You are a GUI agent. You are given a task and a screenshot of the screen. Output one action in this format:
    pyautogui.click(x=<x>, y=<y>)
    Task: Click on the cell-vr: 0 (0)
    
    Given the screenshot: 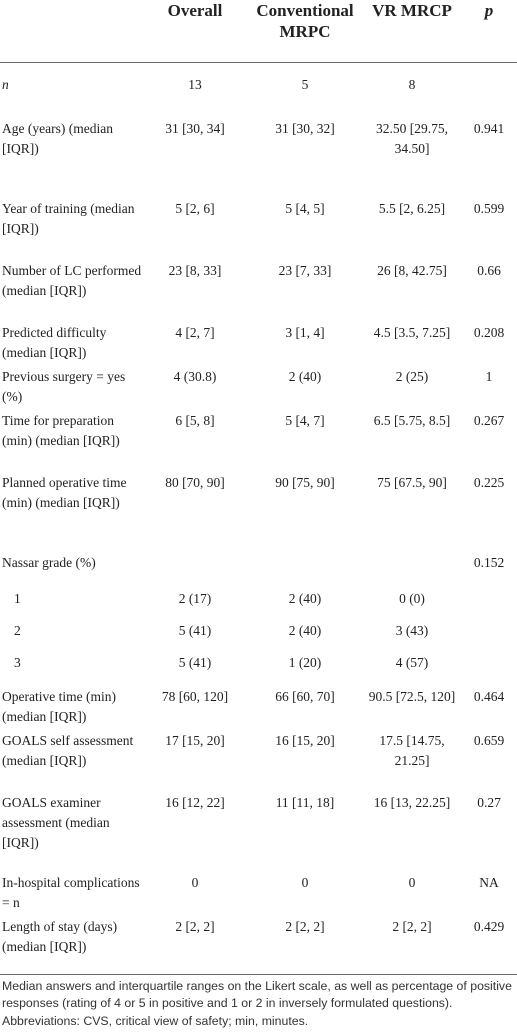 What is the action you would take?
    pyautogui.click(x=412, y=598)
    